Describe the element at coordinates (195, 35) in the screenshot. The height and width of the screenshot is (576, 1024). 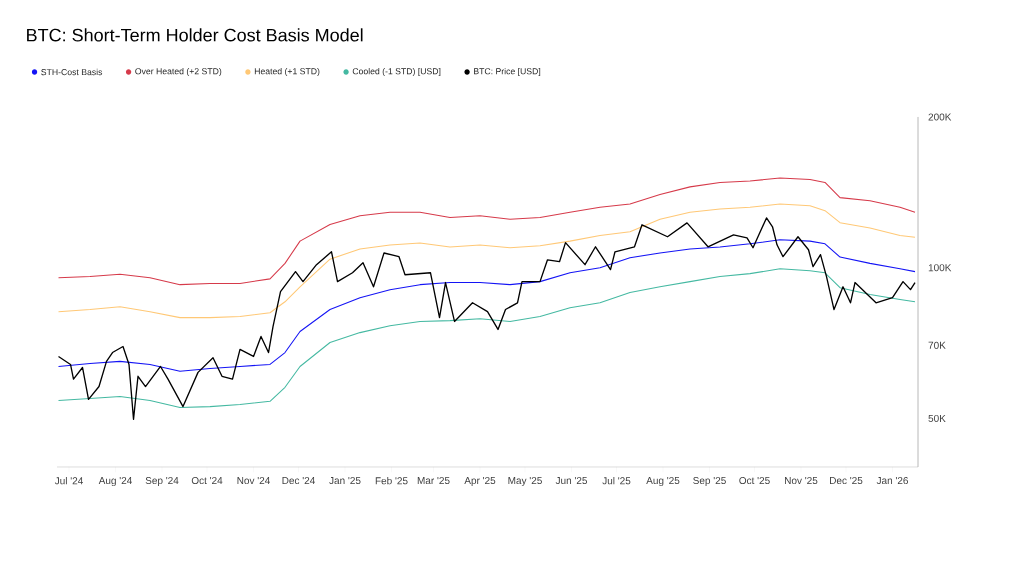
I see `chart-title: BTC: Short-Term Holder Cost Basis Model` at that location.